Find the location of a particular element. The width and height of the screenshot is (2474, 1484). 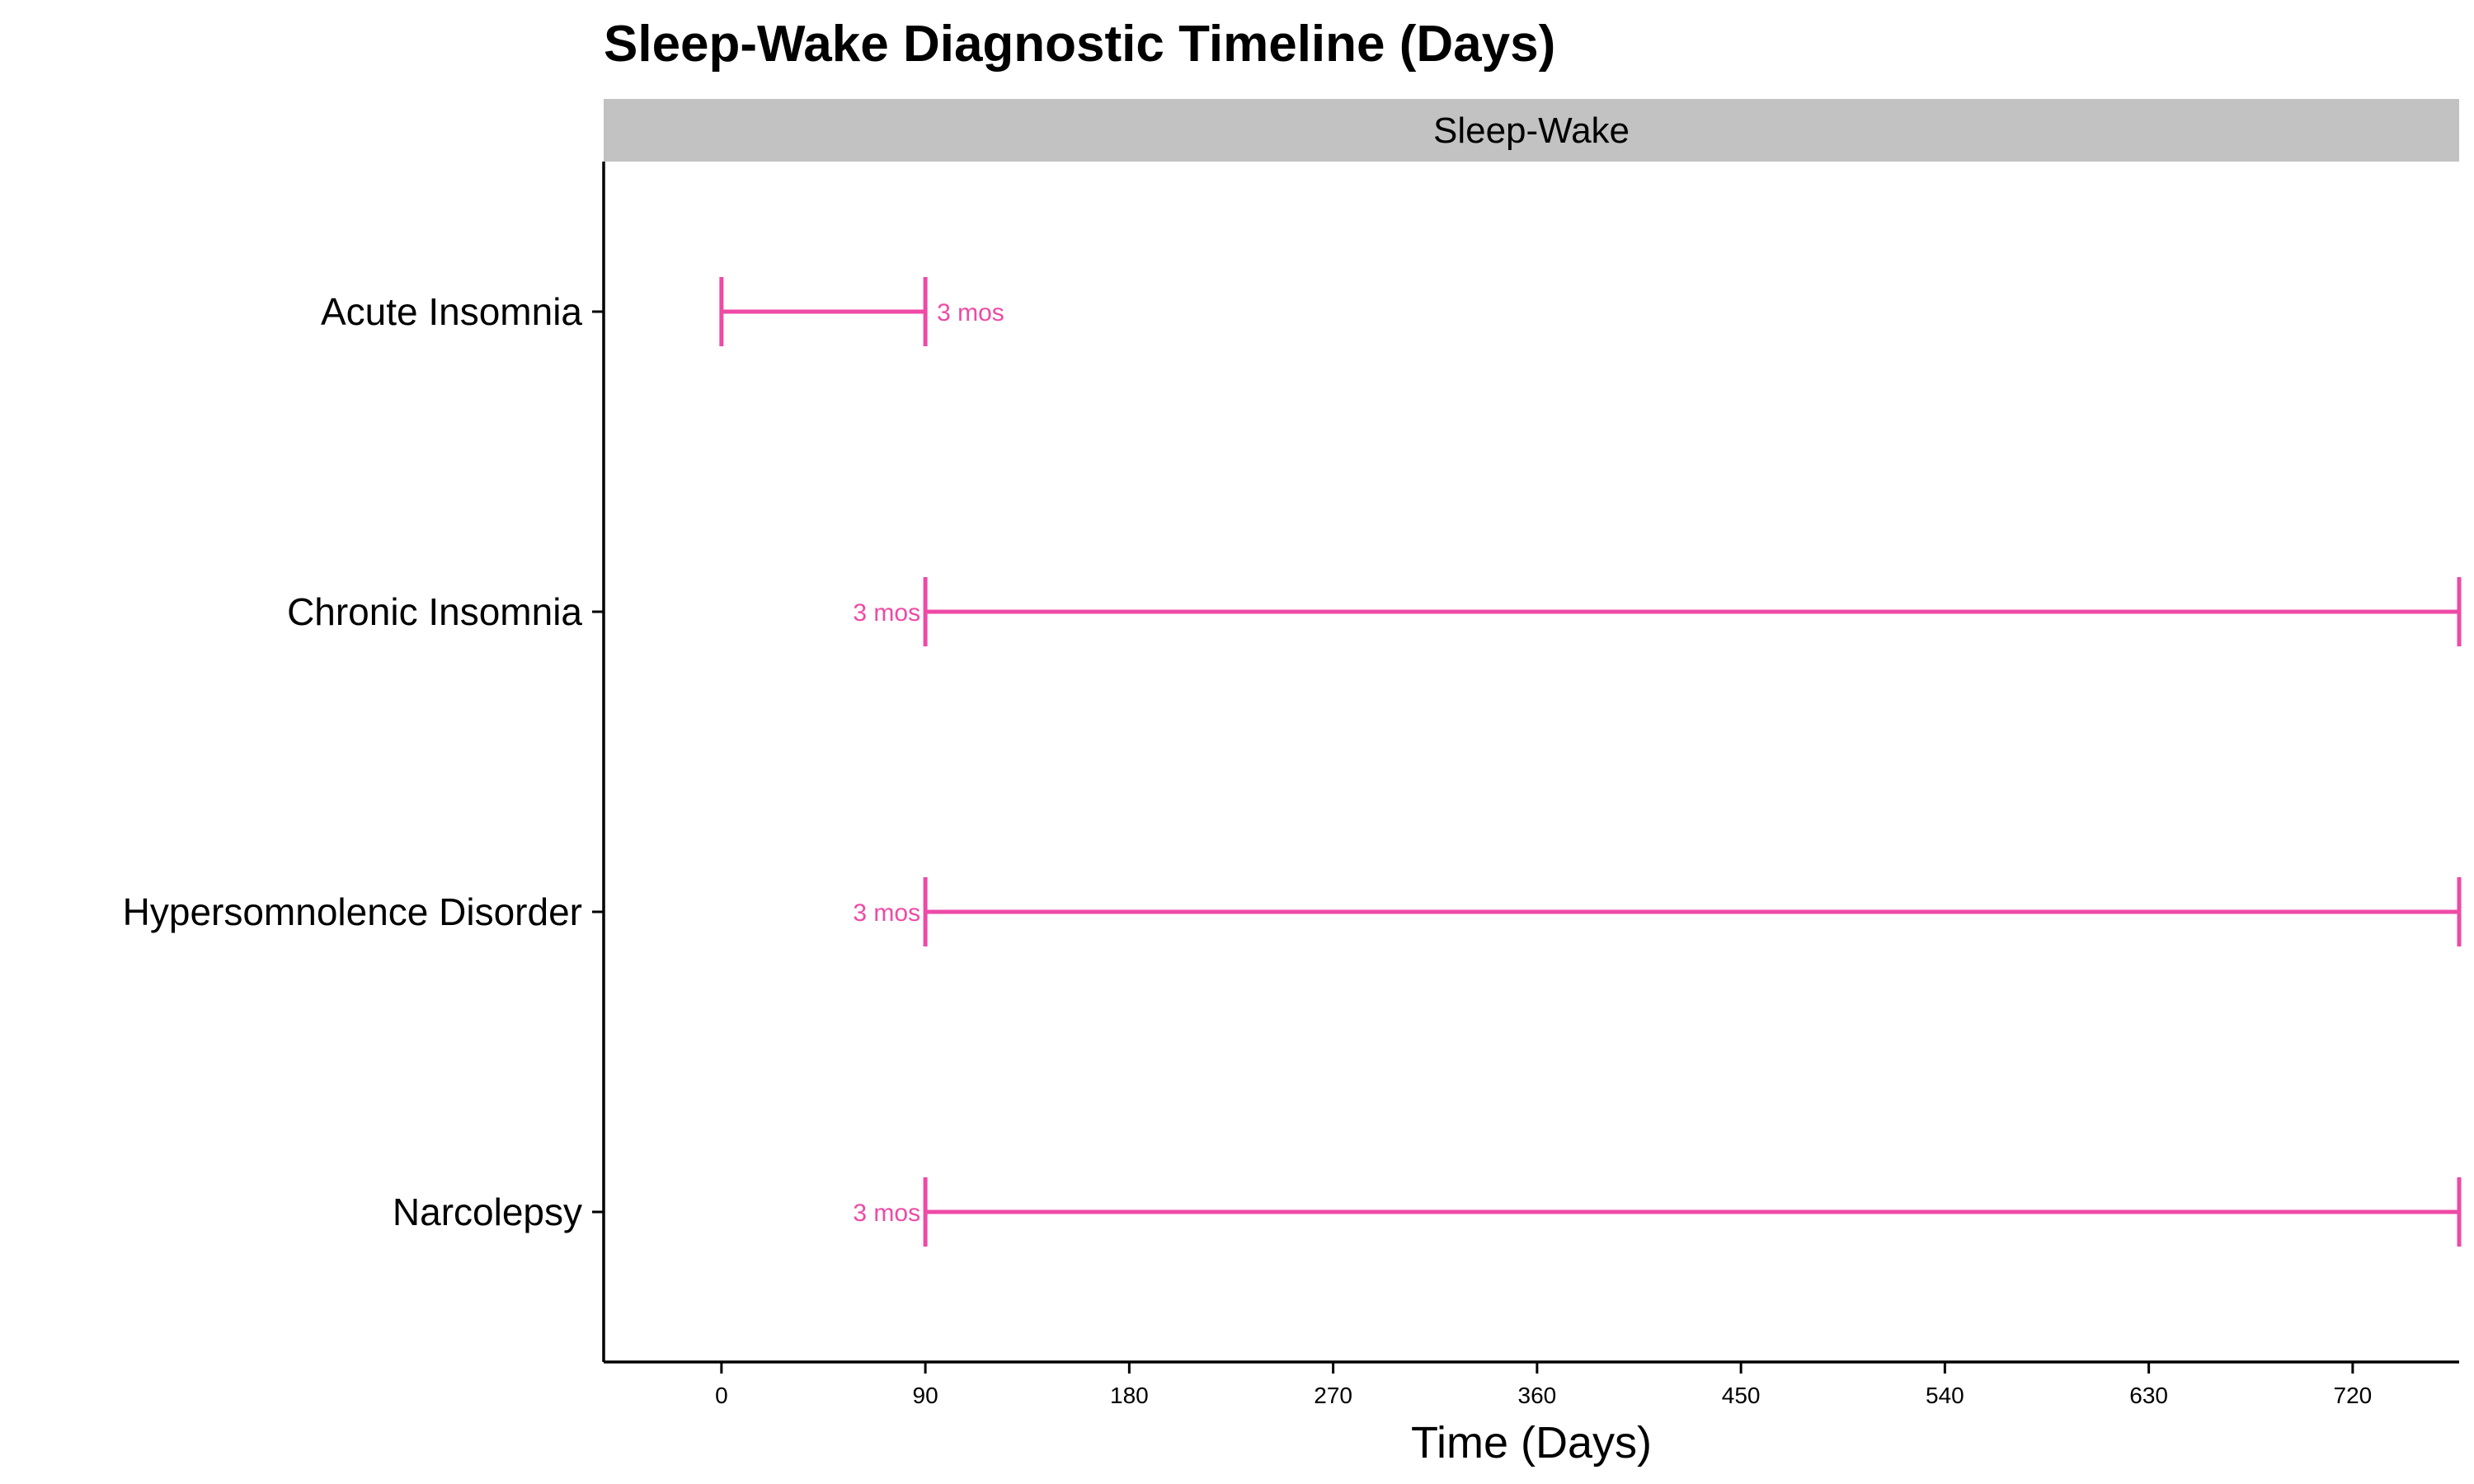

x-axis: 0 90 180 270 360 450 540 630 720 is located at coordinates (1531, 1384).